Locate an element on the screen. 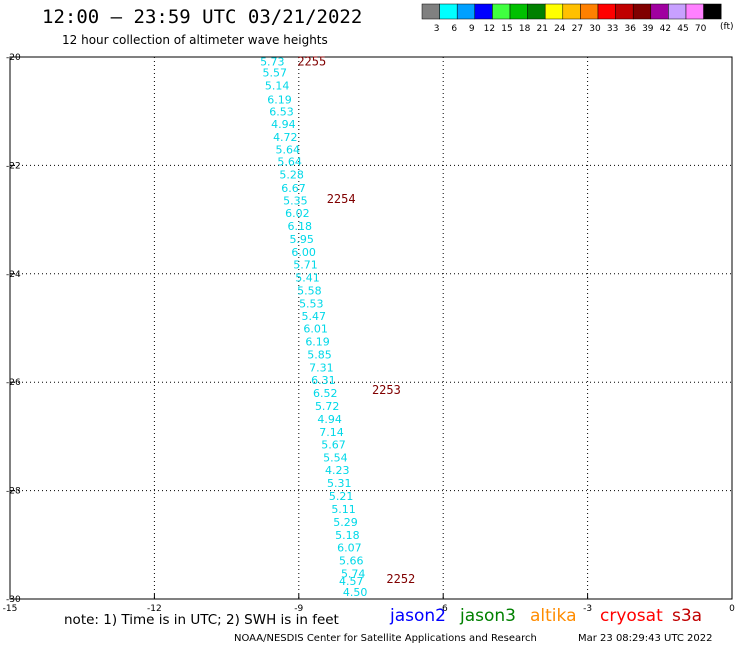  wave-height-label: 6.18 is located at coordinates (300, 226).